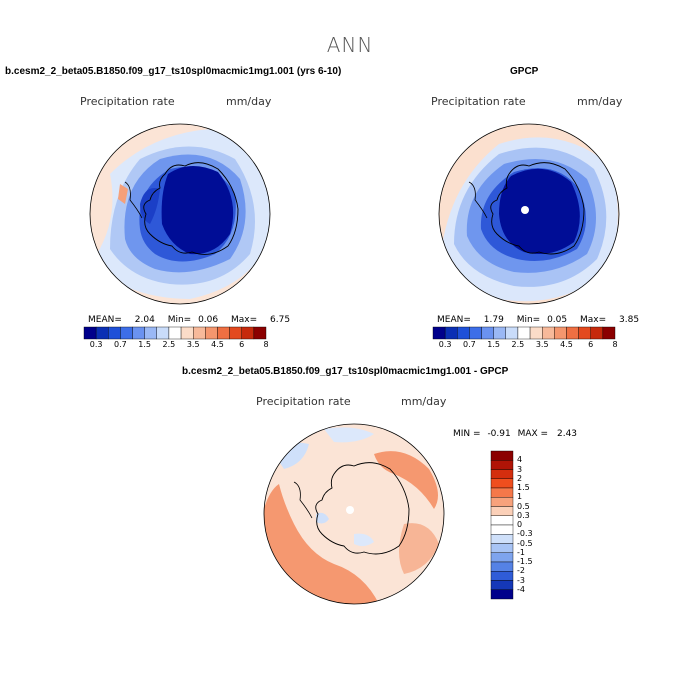 This screenshot has width=700, height=700. What do you see at coordinates (350, 45) in the screenshot?
I see `figure-title: ANN` at bounding box center [350, 45].